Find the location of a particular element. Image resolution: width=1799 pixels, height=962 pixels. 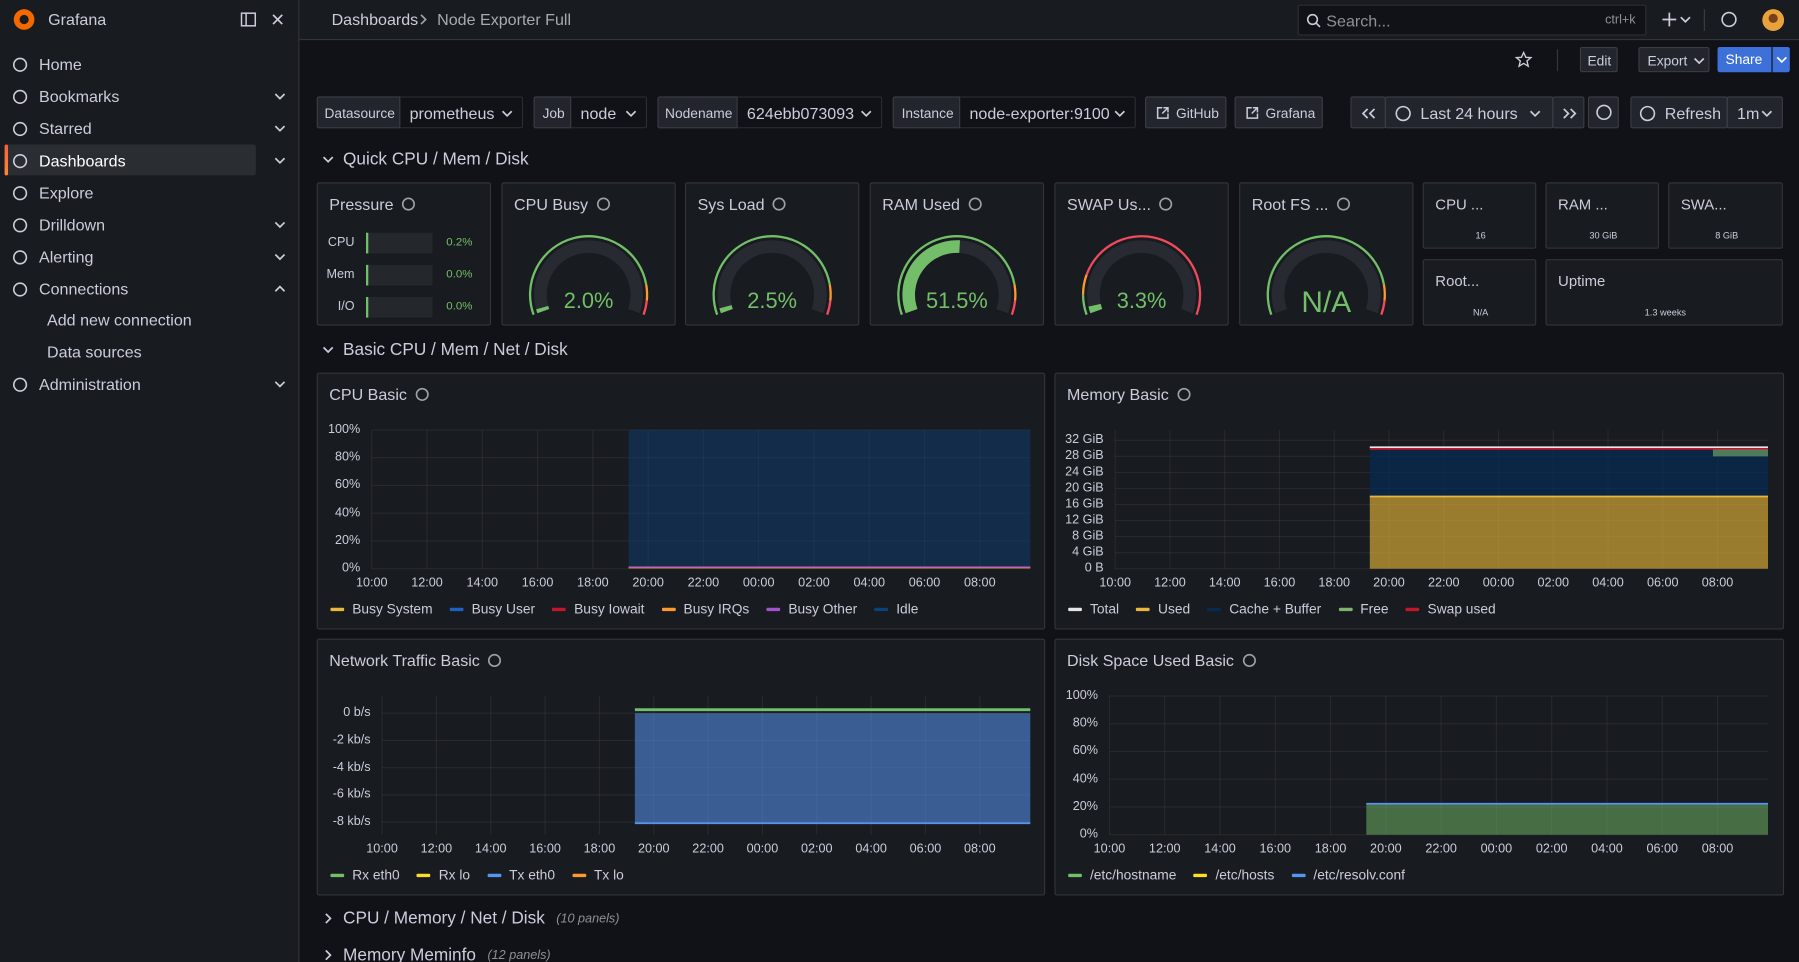

dock-rect is located at coordinates (248, 19).